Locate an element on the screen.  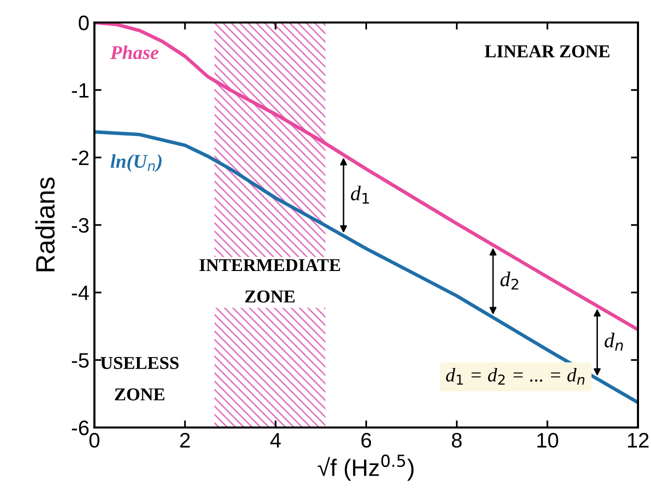
annotation: USELESS ZONE is located at coordinates (139, 378).